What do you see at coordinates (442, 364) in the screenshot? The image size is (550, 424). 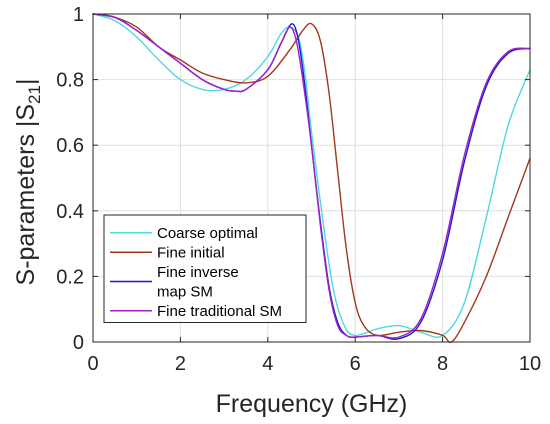 I see `x-tick-label: 8` at bounding box center [442, 364].